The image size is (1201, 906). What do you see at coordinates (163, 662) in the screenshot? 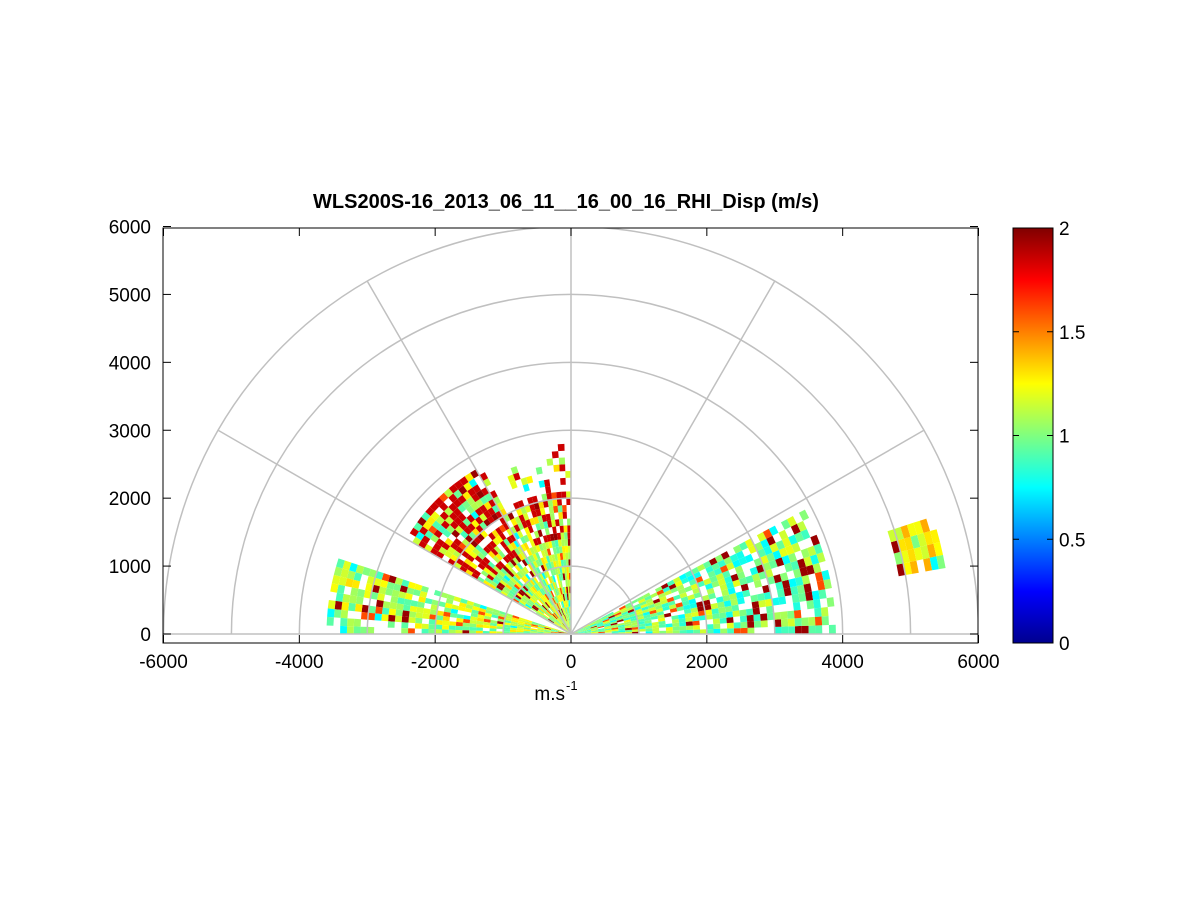
I see `x-tick-label: -6000` at bounding box center [163, 662].